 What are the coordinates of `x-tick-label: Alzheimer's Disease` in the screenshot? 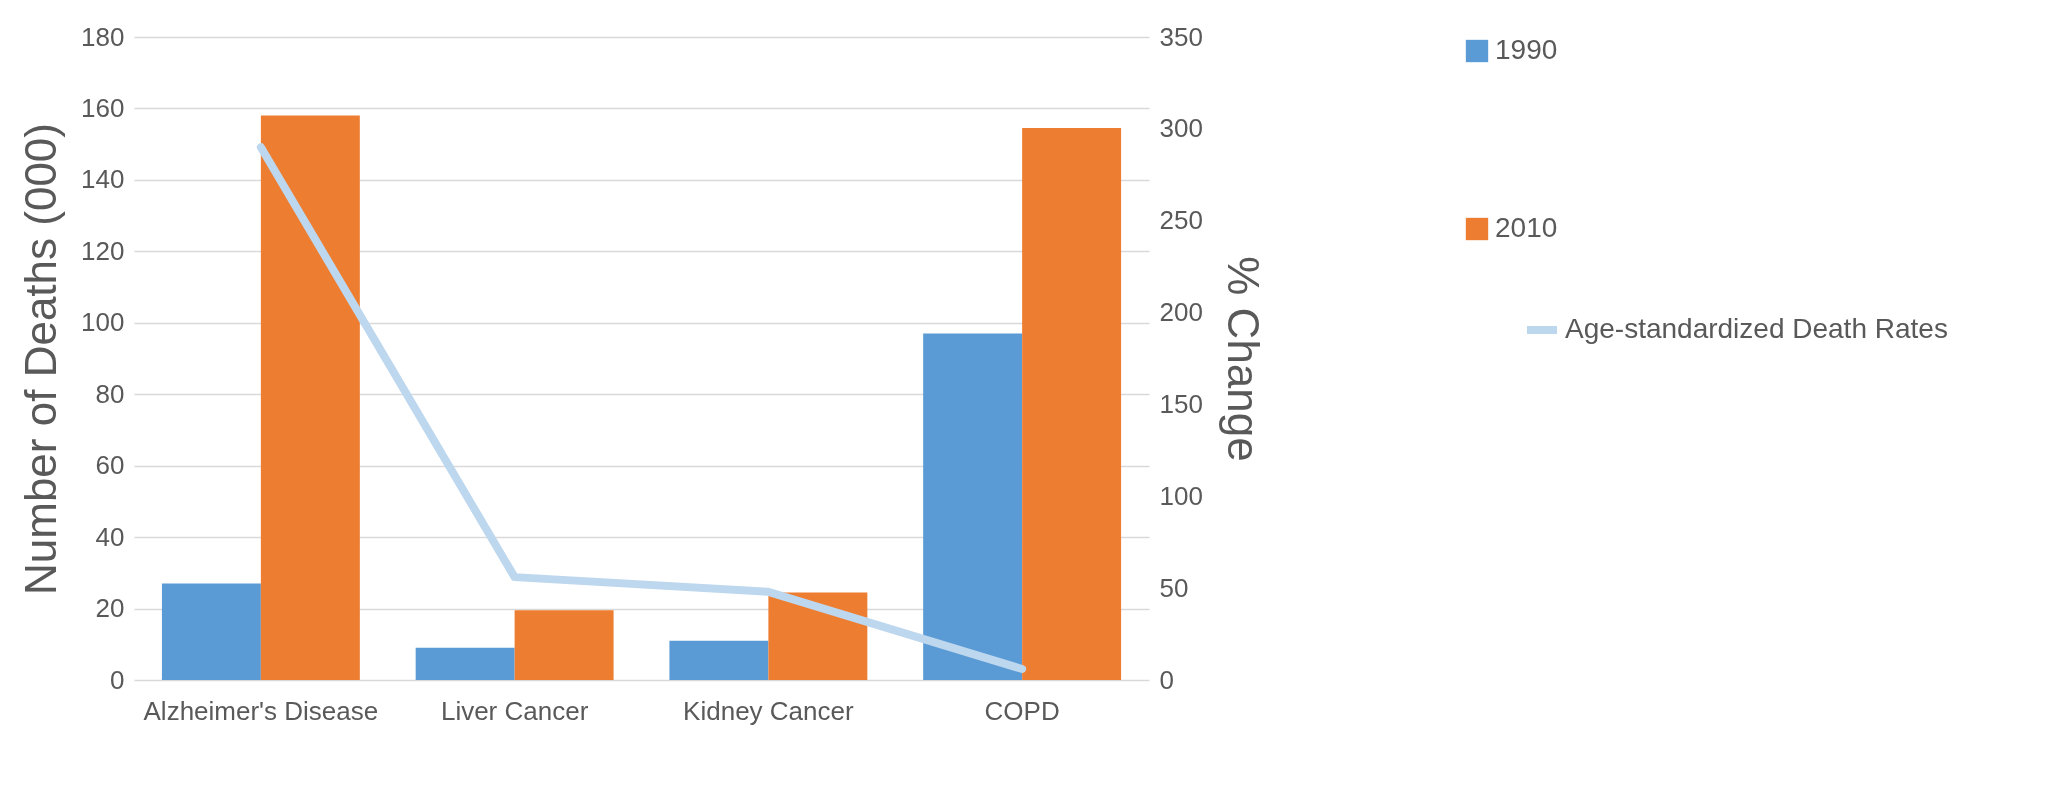 It's located at (261, 710).